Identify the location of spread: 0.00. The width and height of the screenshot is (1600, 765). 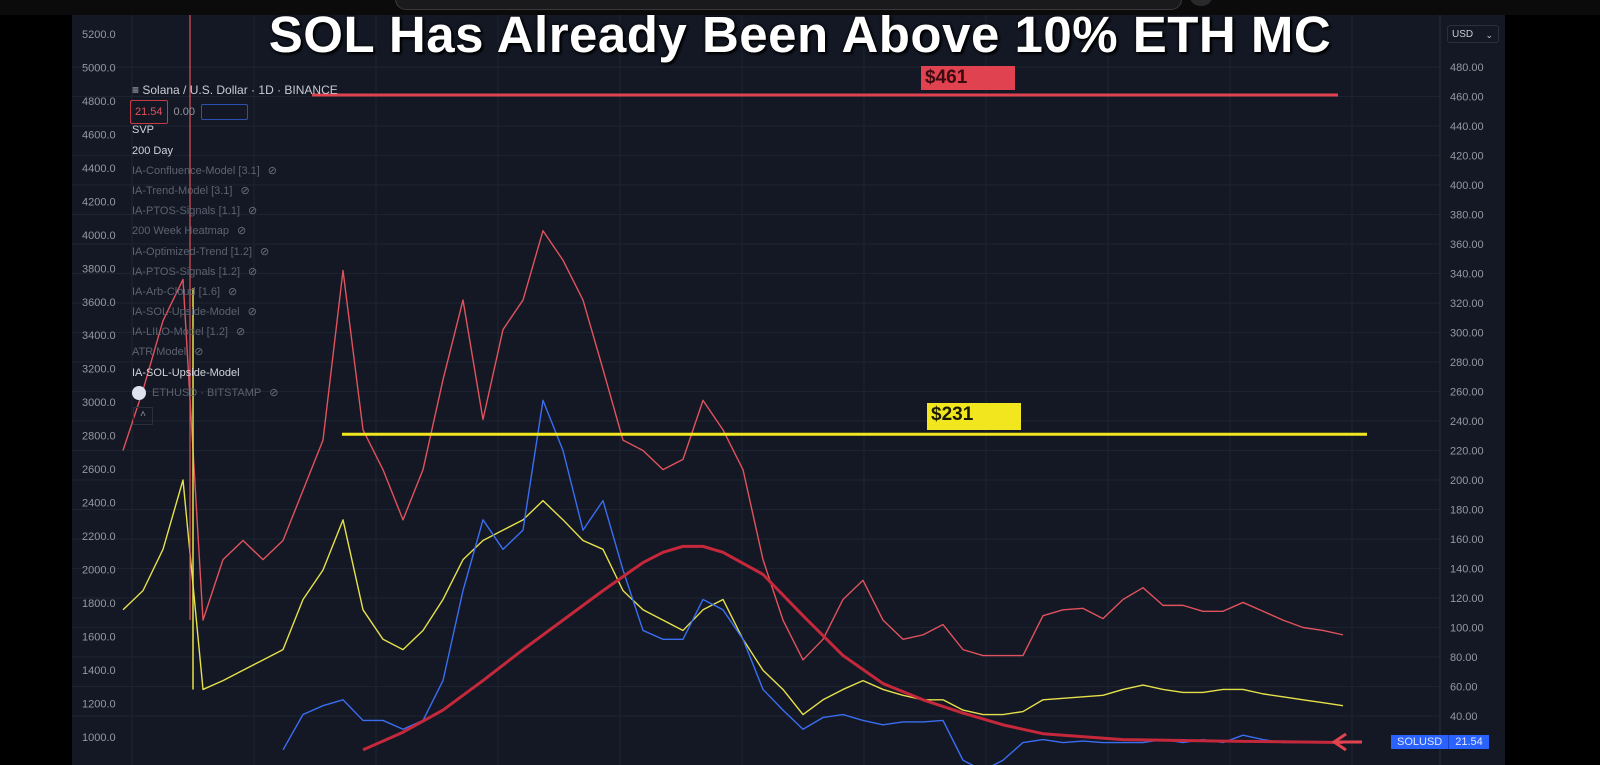
(184, 112).